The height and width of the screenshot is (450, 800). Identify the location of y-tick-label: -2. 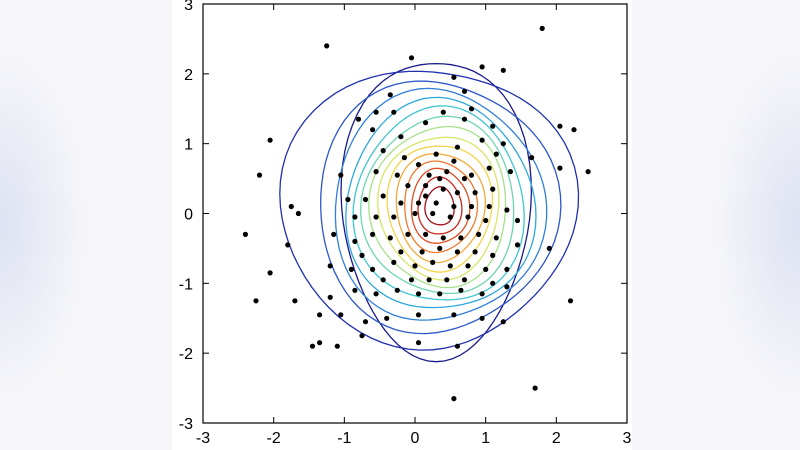
(186, 354).